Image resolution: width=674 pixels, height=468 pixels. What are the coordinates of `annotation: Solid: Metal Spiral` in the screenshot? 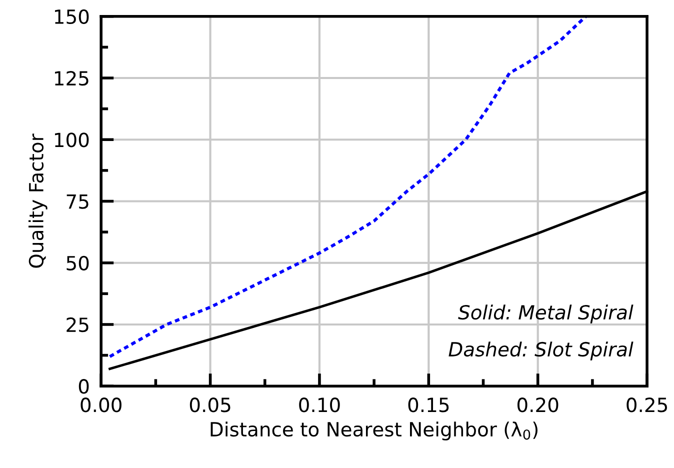 It's located at (546, 314).